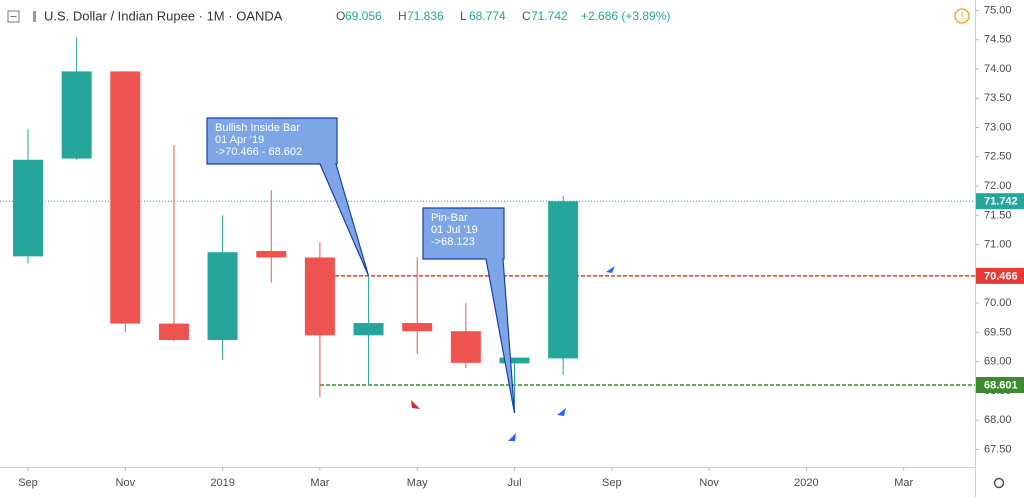 The width and height of the screenshot is (1024, 497). What do you see at coordinates (999, 483) in the screenshot?
I see `settings-icon` at bounding box center [999, 483].